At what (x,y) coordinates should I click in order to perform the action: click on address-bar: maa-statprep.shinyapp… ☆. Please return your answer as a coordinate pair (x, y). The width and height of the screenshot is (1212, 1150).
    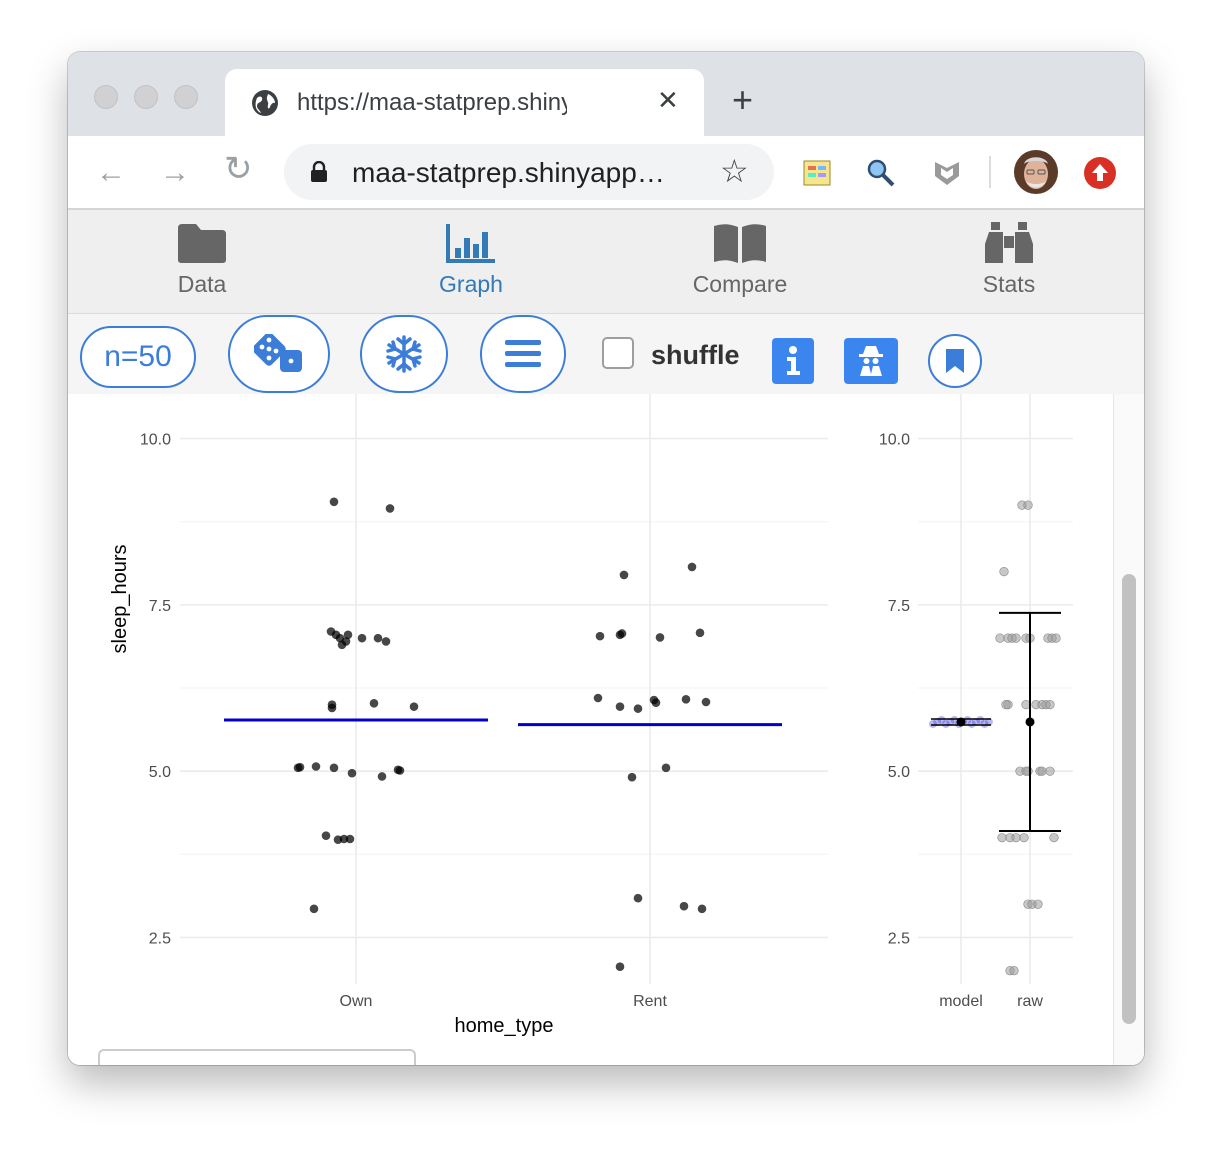
    Looking at the image, I should click on (529, 172).